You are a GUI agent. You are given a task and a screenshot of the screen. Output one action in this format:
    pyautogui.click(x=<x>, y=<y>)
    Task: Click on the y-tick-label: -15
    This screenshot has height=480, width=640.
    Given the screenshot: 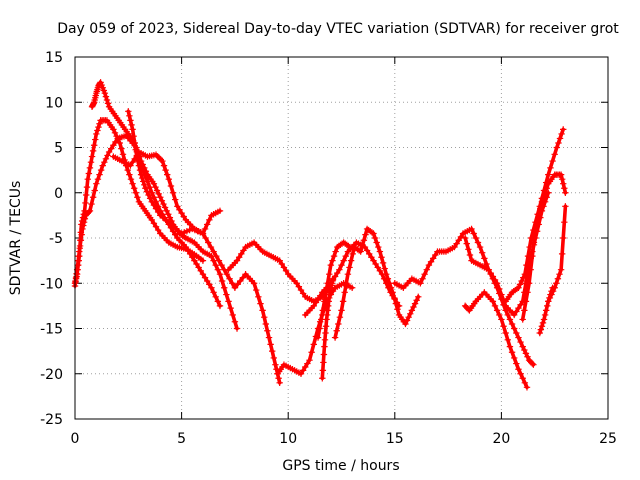 What is the action you would take?
    pyautogui.click(x=51, y=330)
    